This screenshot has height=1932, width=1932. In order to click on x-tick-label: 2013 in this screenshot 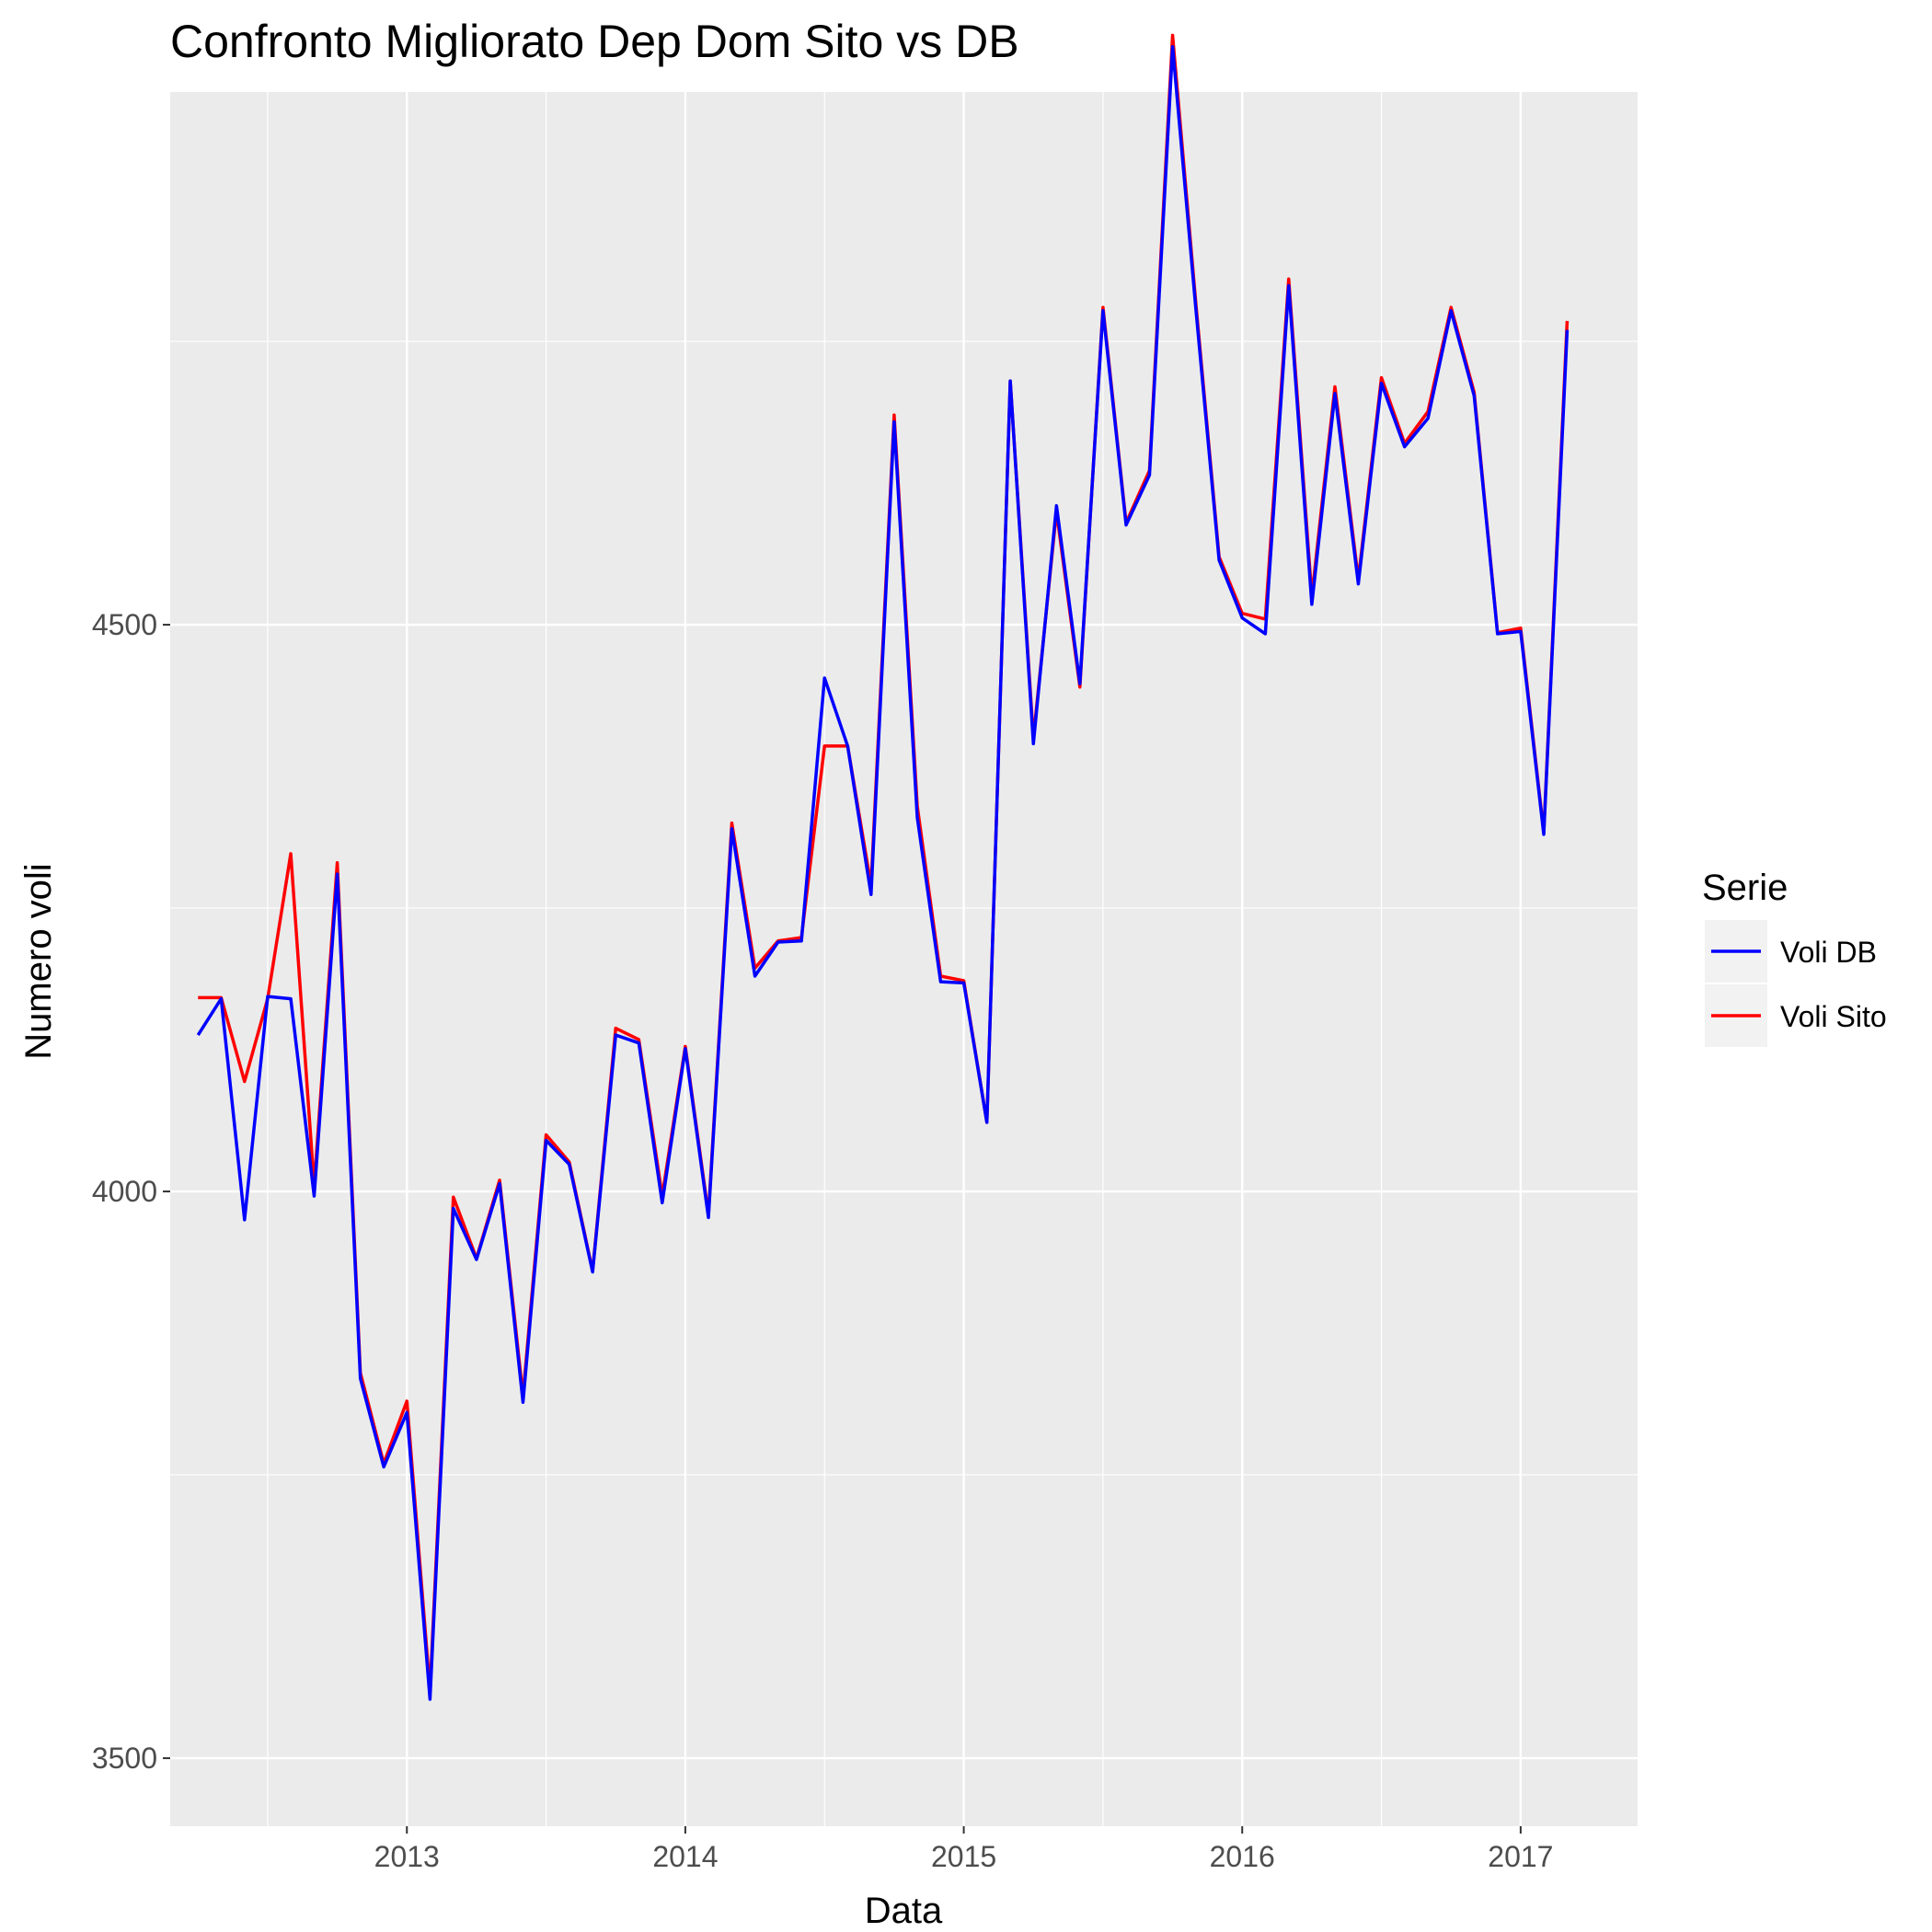, I will do `click(407, 1856)`.